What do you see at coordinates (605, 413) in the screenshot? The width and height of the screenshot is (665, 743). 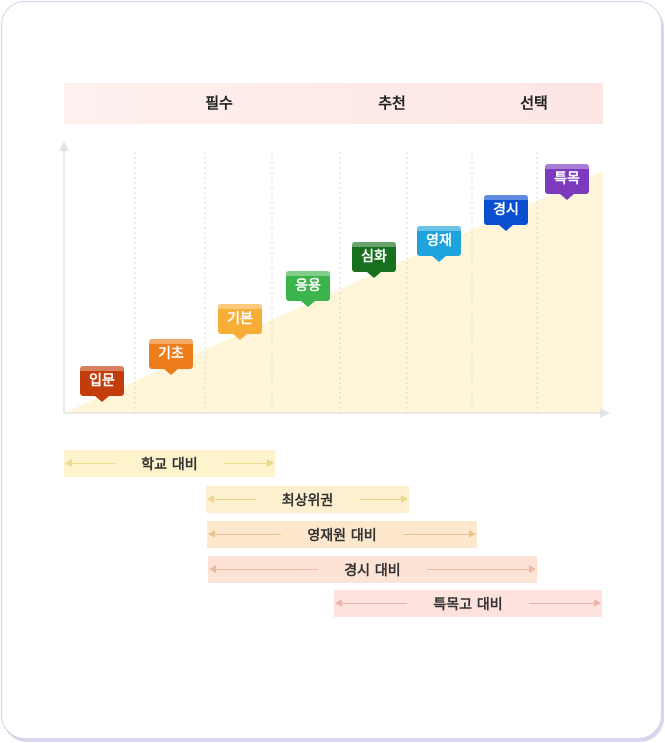 I see `x-axis-arrow-icon` at bounding box center [605, 413].